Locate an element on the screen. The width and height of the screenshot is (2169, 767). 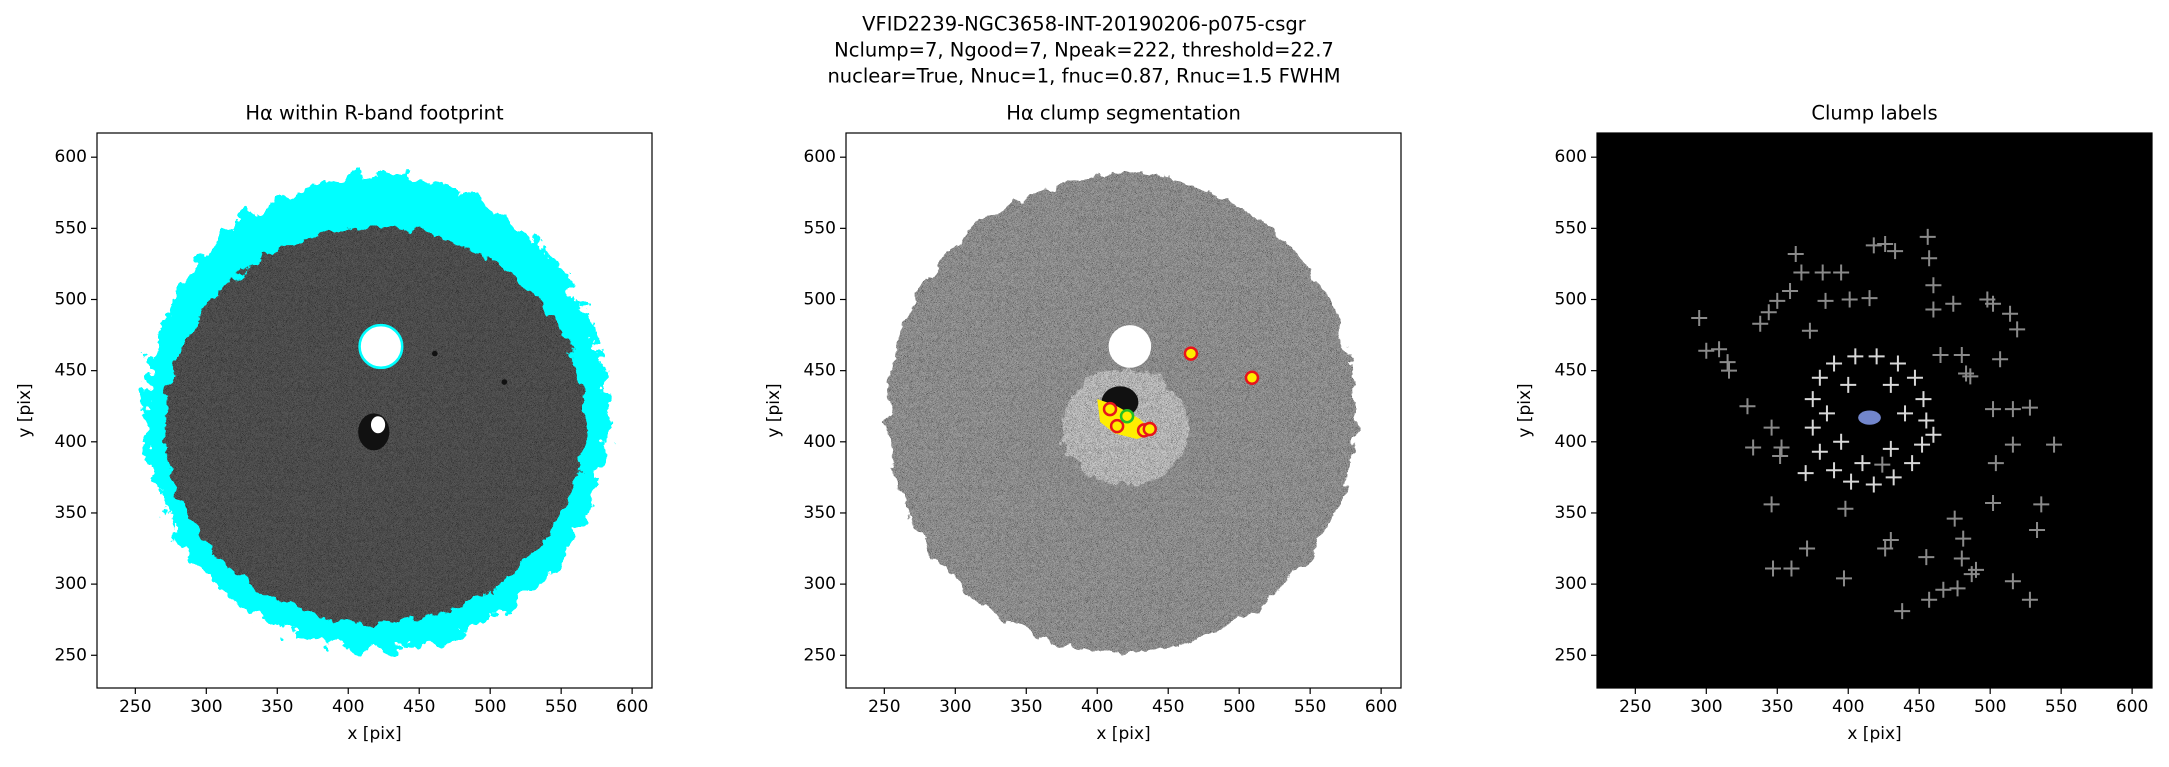
label-region is located at coordinates (1869, 417).